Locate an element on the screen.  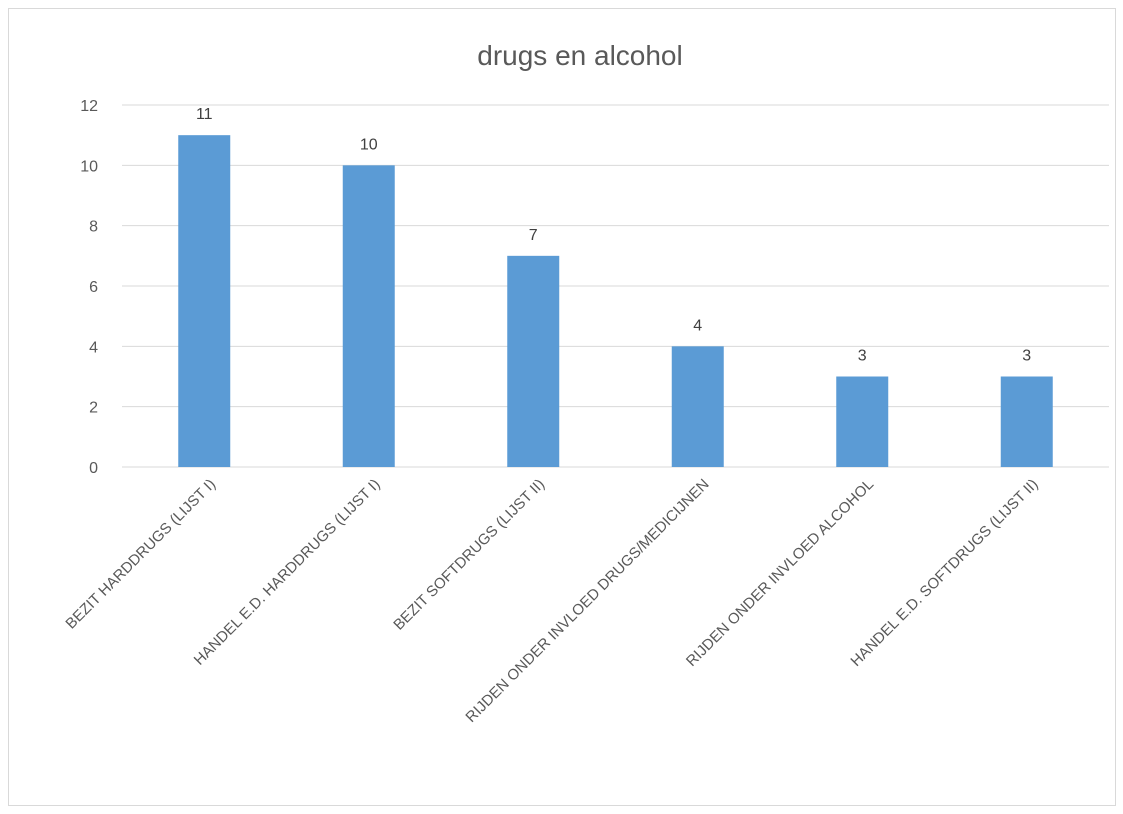
x-category-label: BEZIT HARDDRUGS (LIJST I) is located at coordinates (140, 554).